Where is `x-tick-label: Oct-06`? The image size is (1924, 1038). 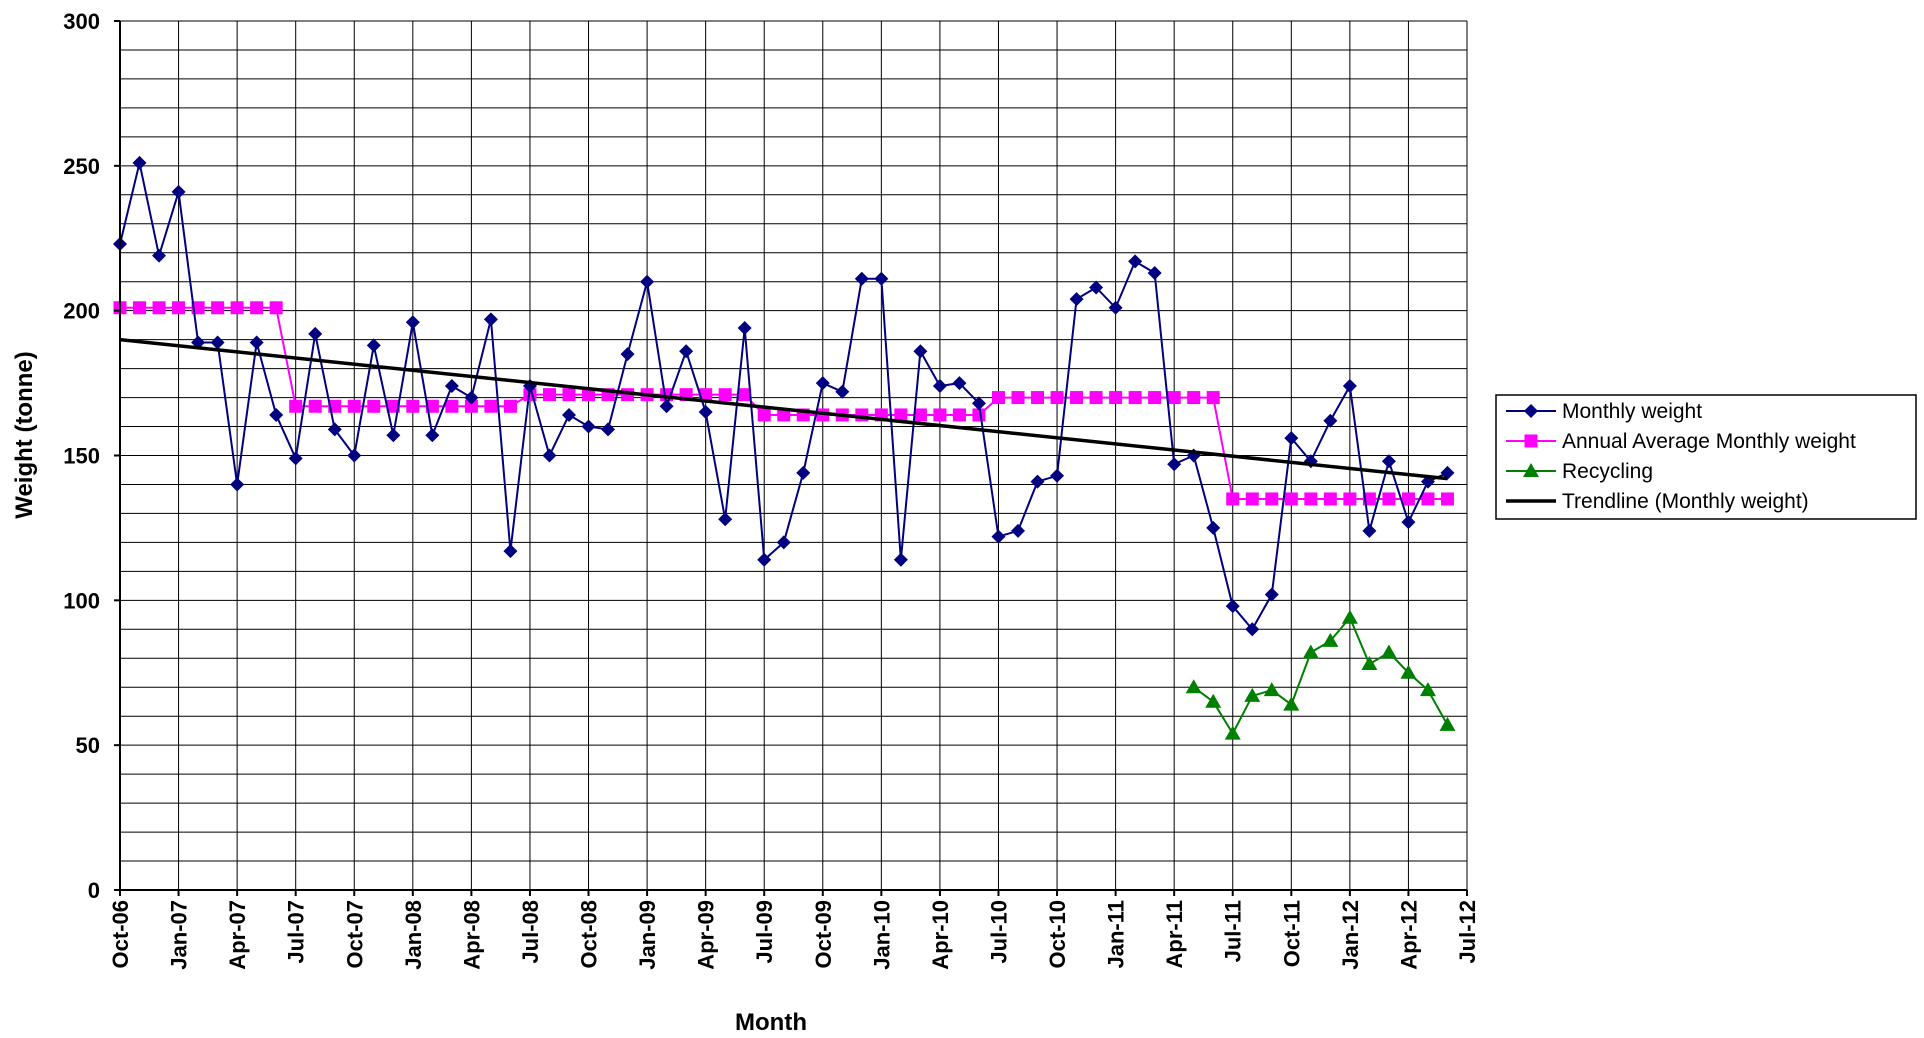
x-tick-label: Oct-06 is located at coordinates (120, 934).